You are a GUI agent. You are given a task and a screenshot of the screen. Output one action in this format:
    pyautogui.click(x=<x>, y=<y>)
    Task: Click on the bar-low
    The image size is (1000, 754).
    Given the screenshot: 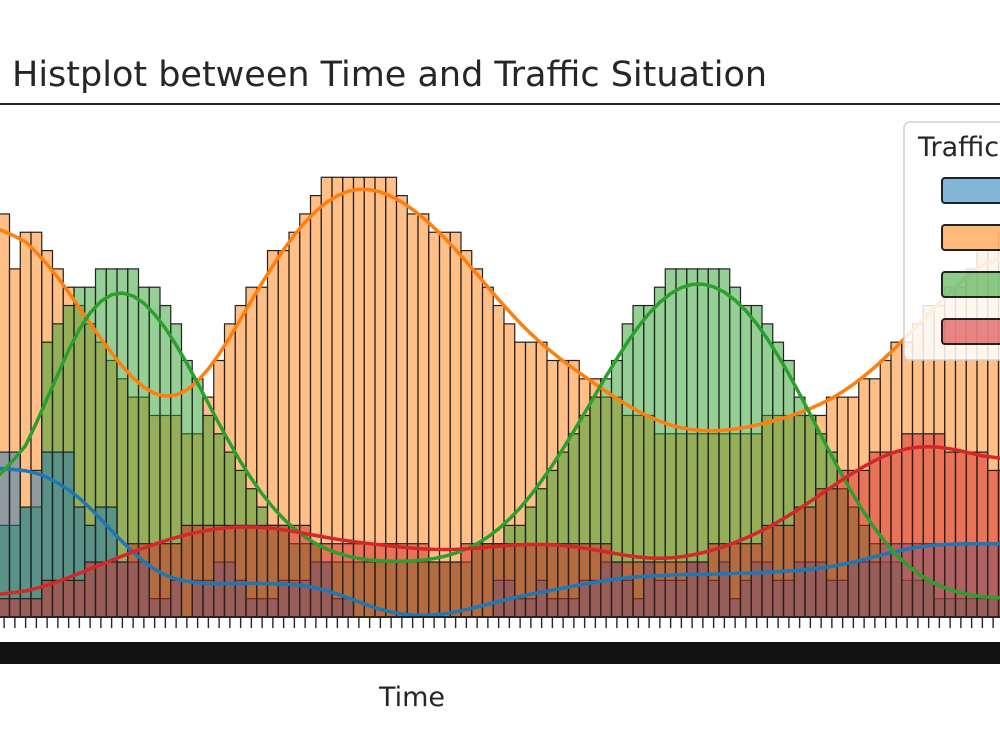 What is the action you would take?
    pyautogui.click(x=36, y=543)
    